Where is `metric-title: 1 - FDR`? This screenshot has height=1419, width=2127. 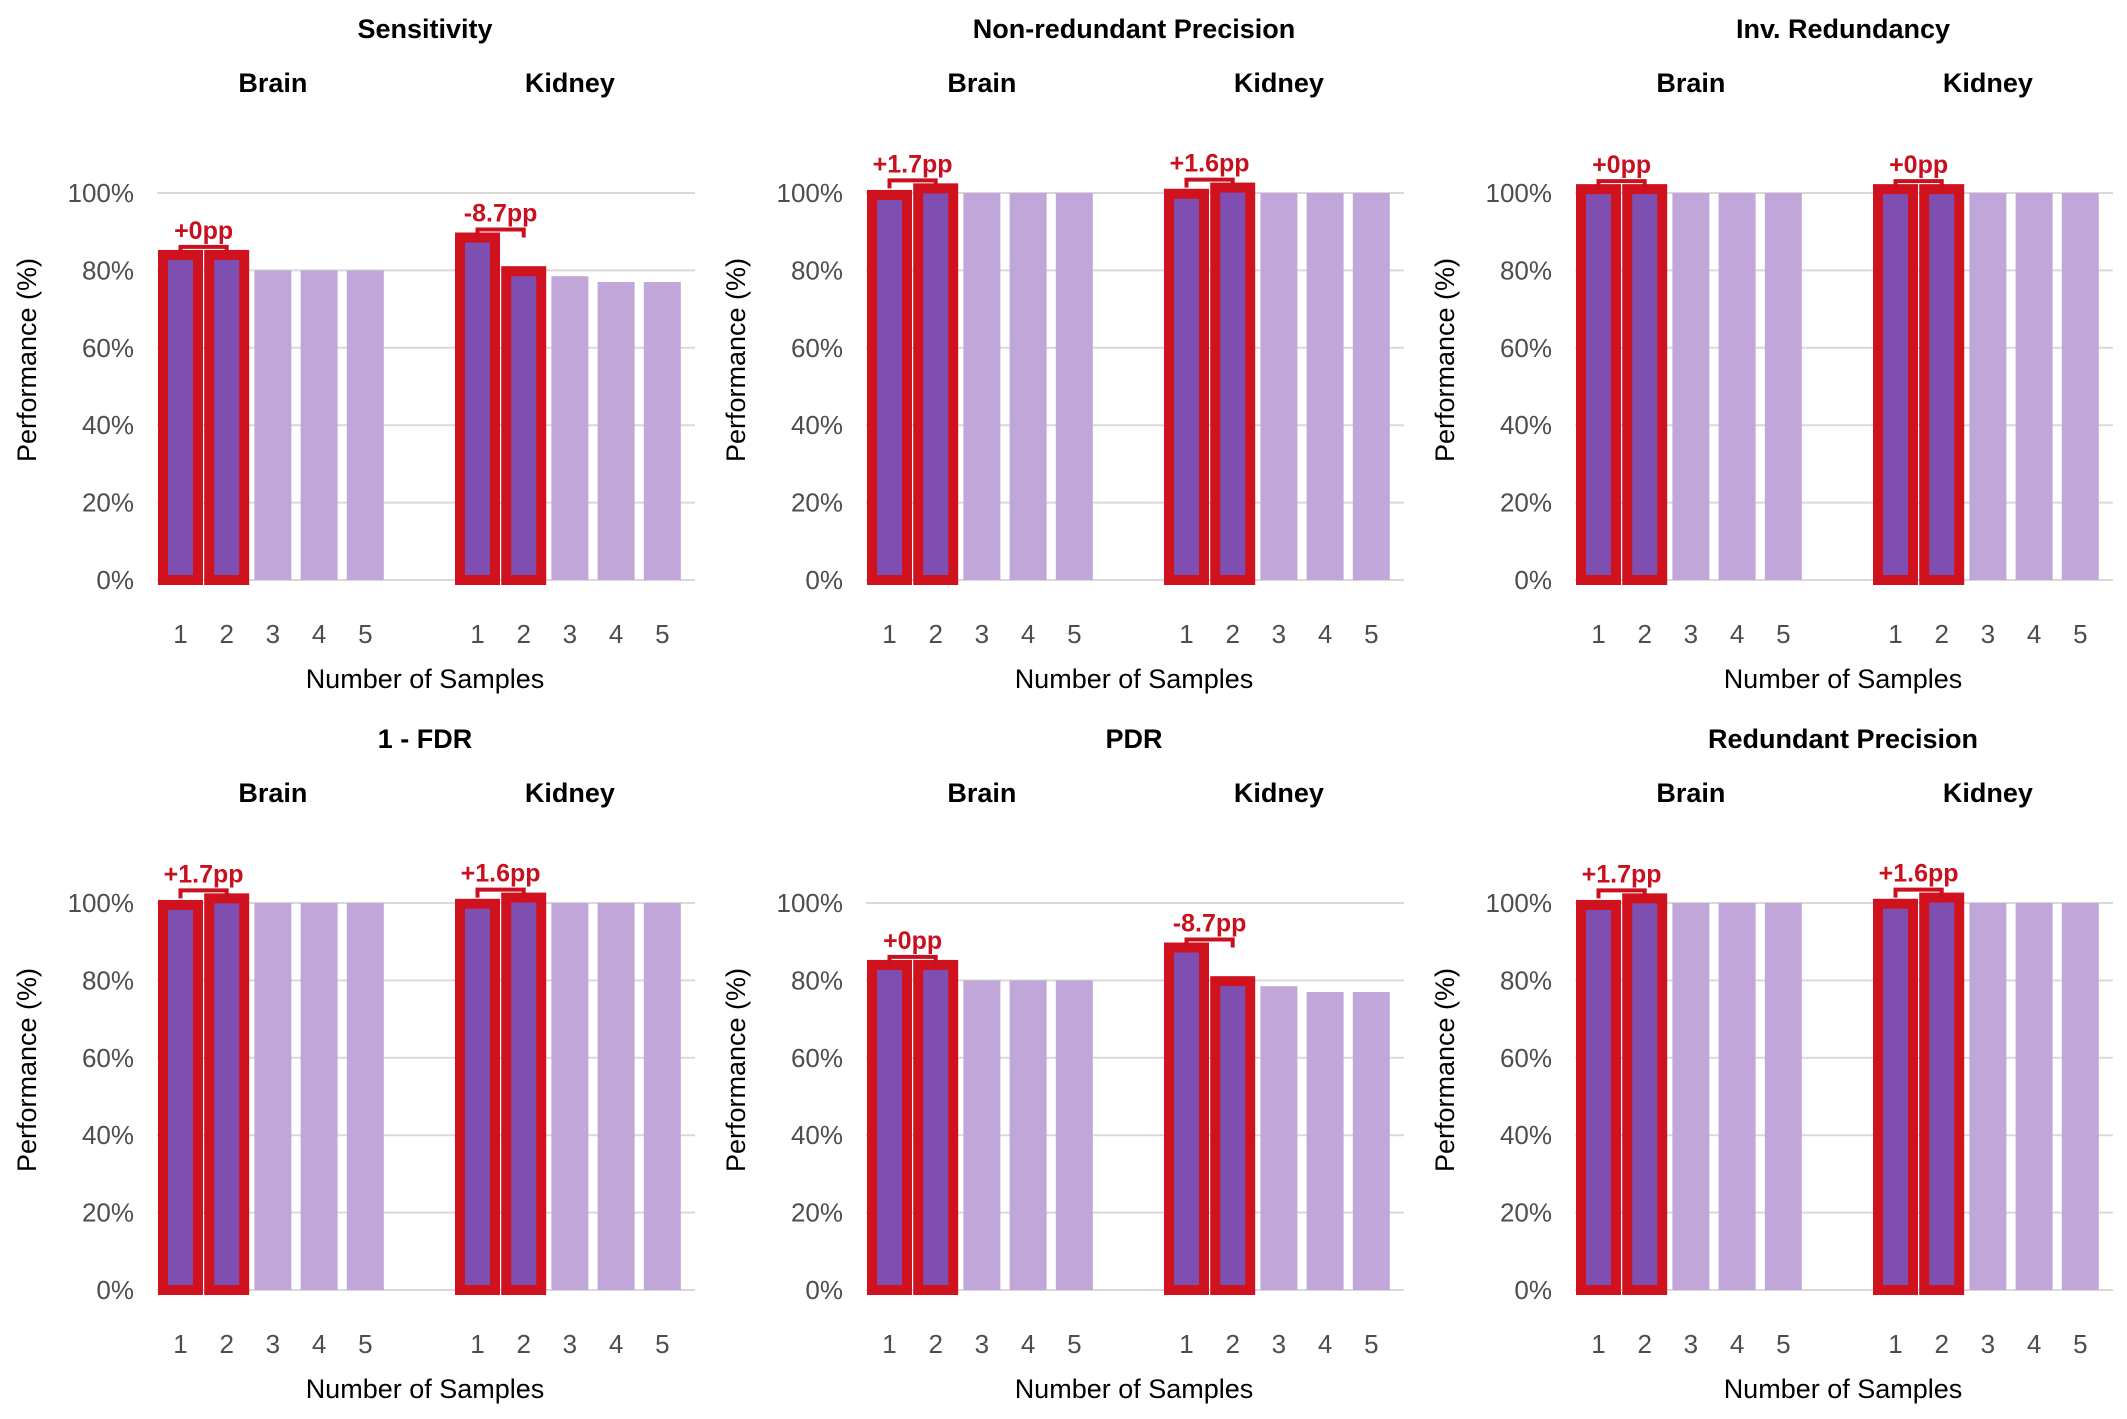 metric-title: 1 - FDR is located at coordinates (425, 739).